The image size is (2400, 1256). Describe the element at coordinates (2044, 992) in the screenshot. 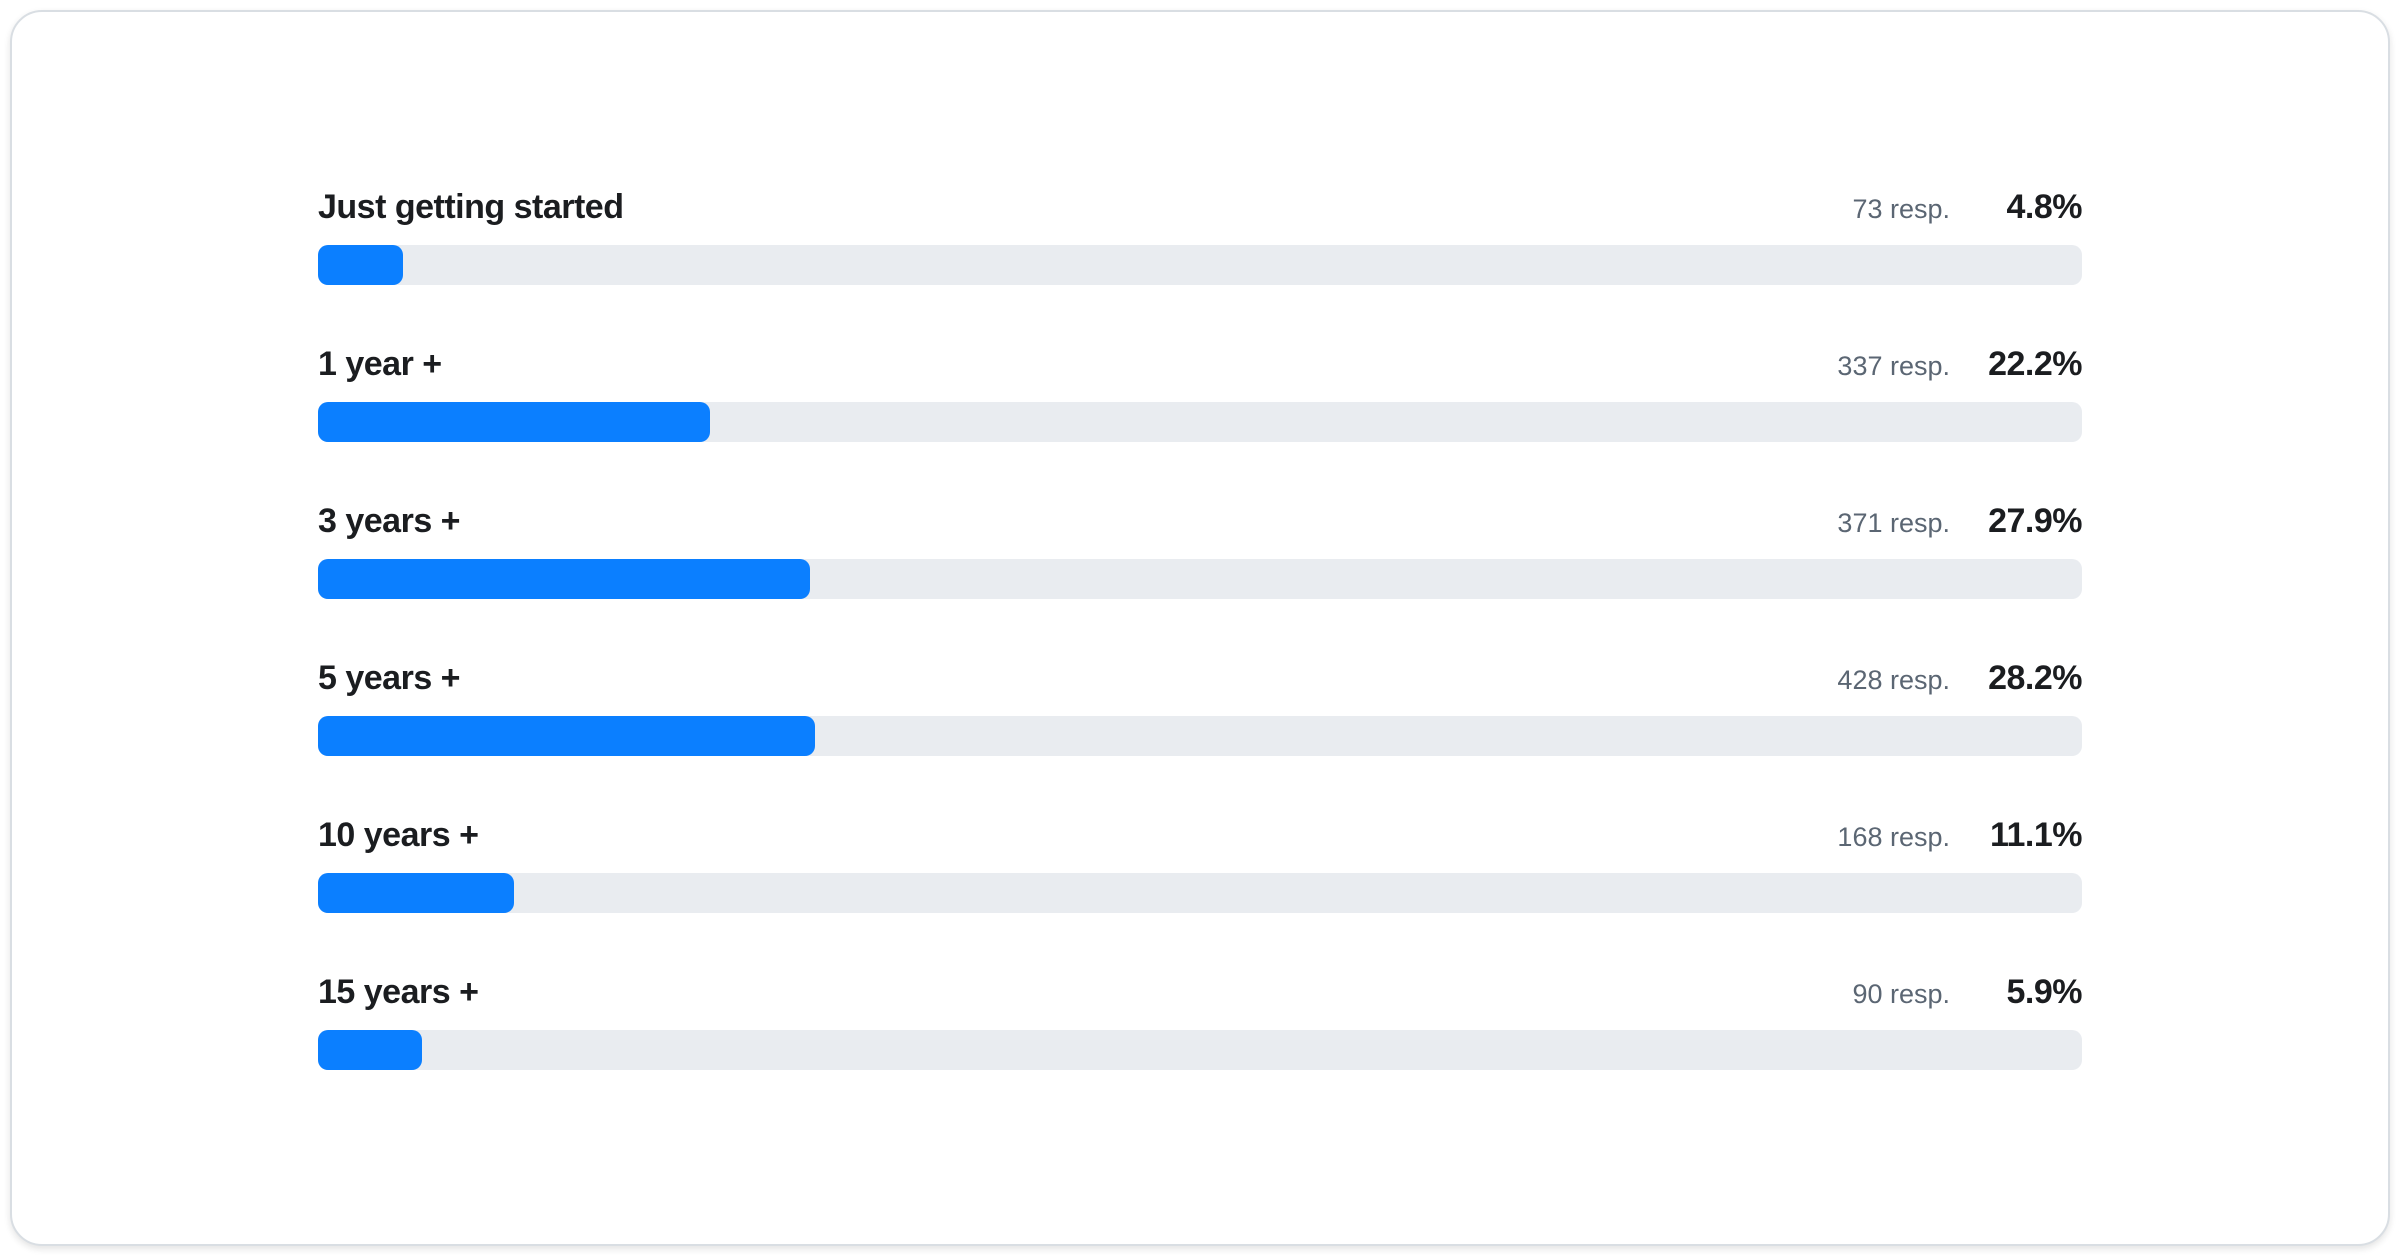

I see `percent-value: 5.9%` at that location.